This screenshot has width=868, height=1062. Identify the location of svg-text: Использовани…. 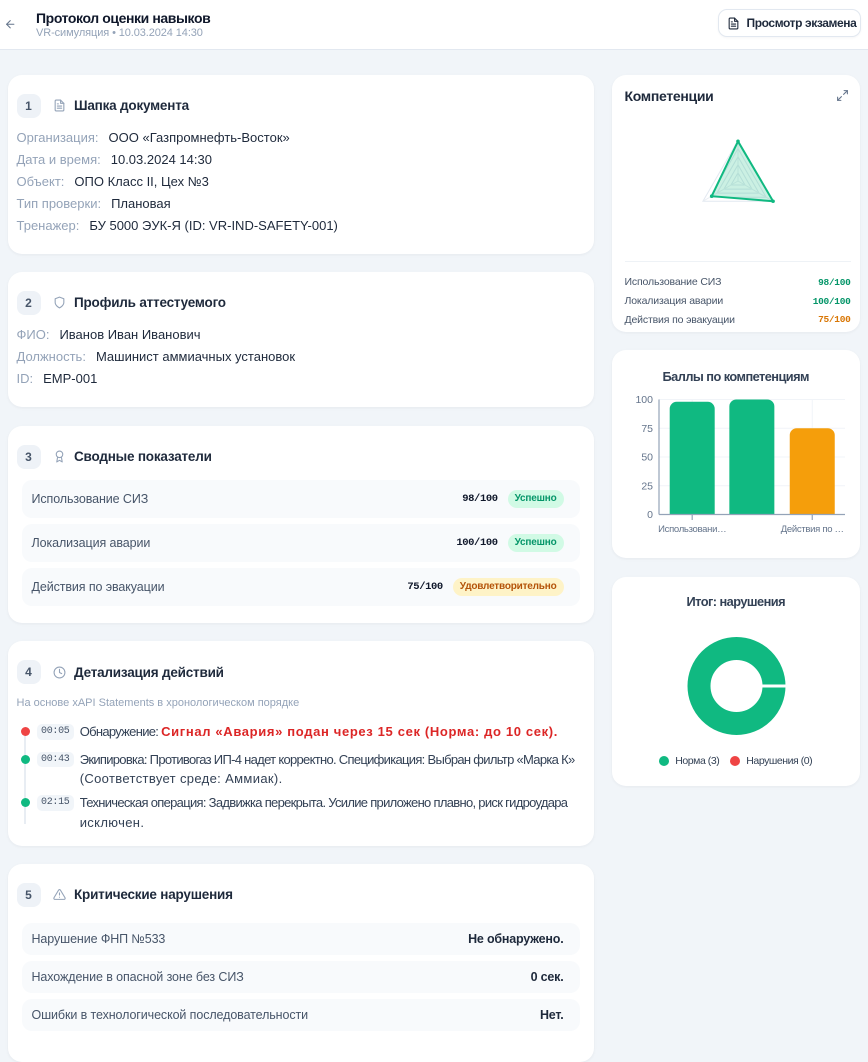
(692, 529).